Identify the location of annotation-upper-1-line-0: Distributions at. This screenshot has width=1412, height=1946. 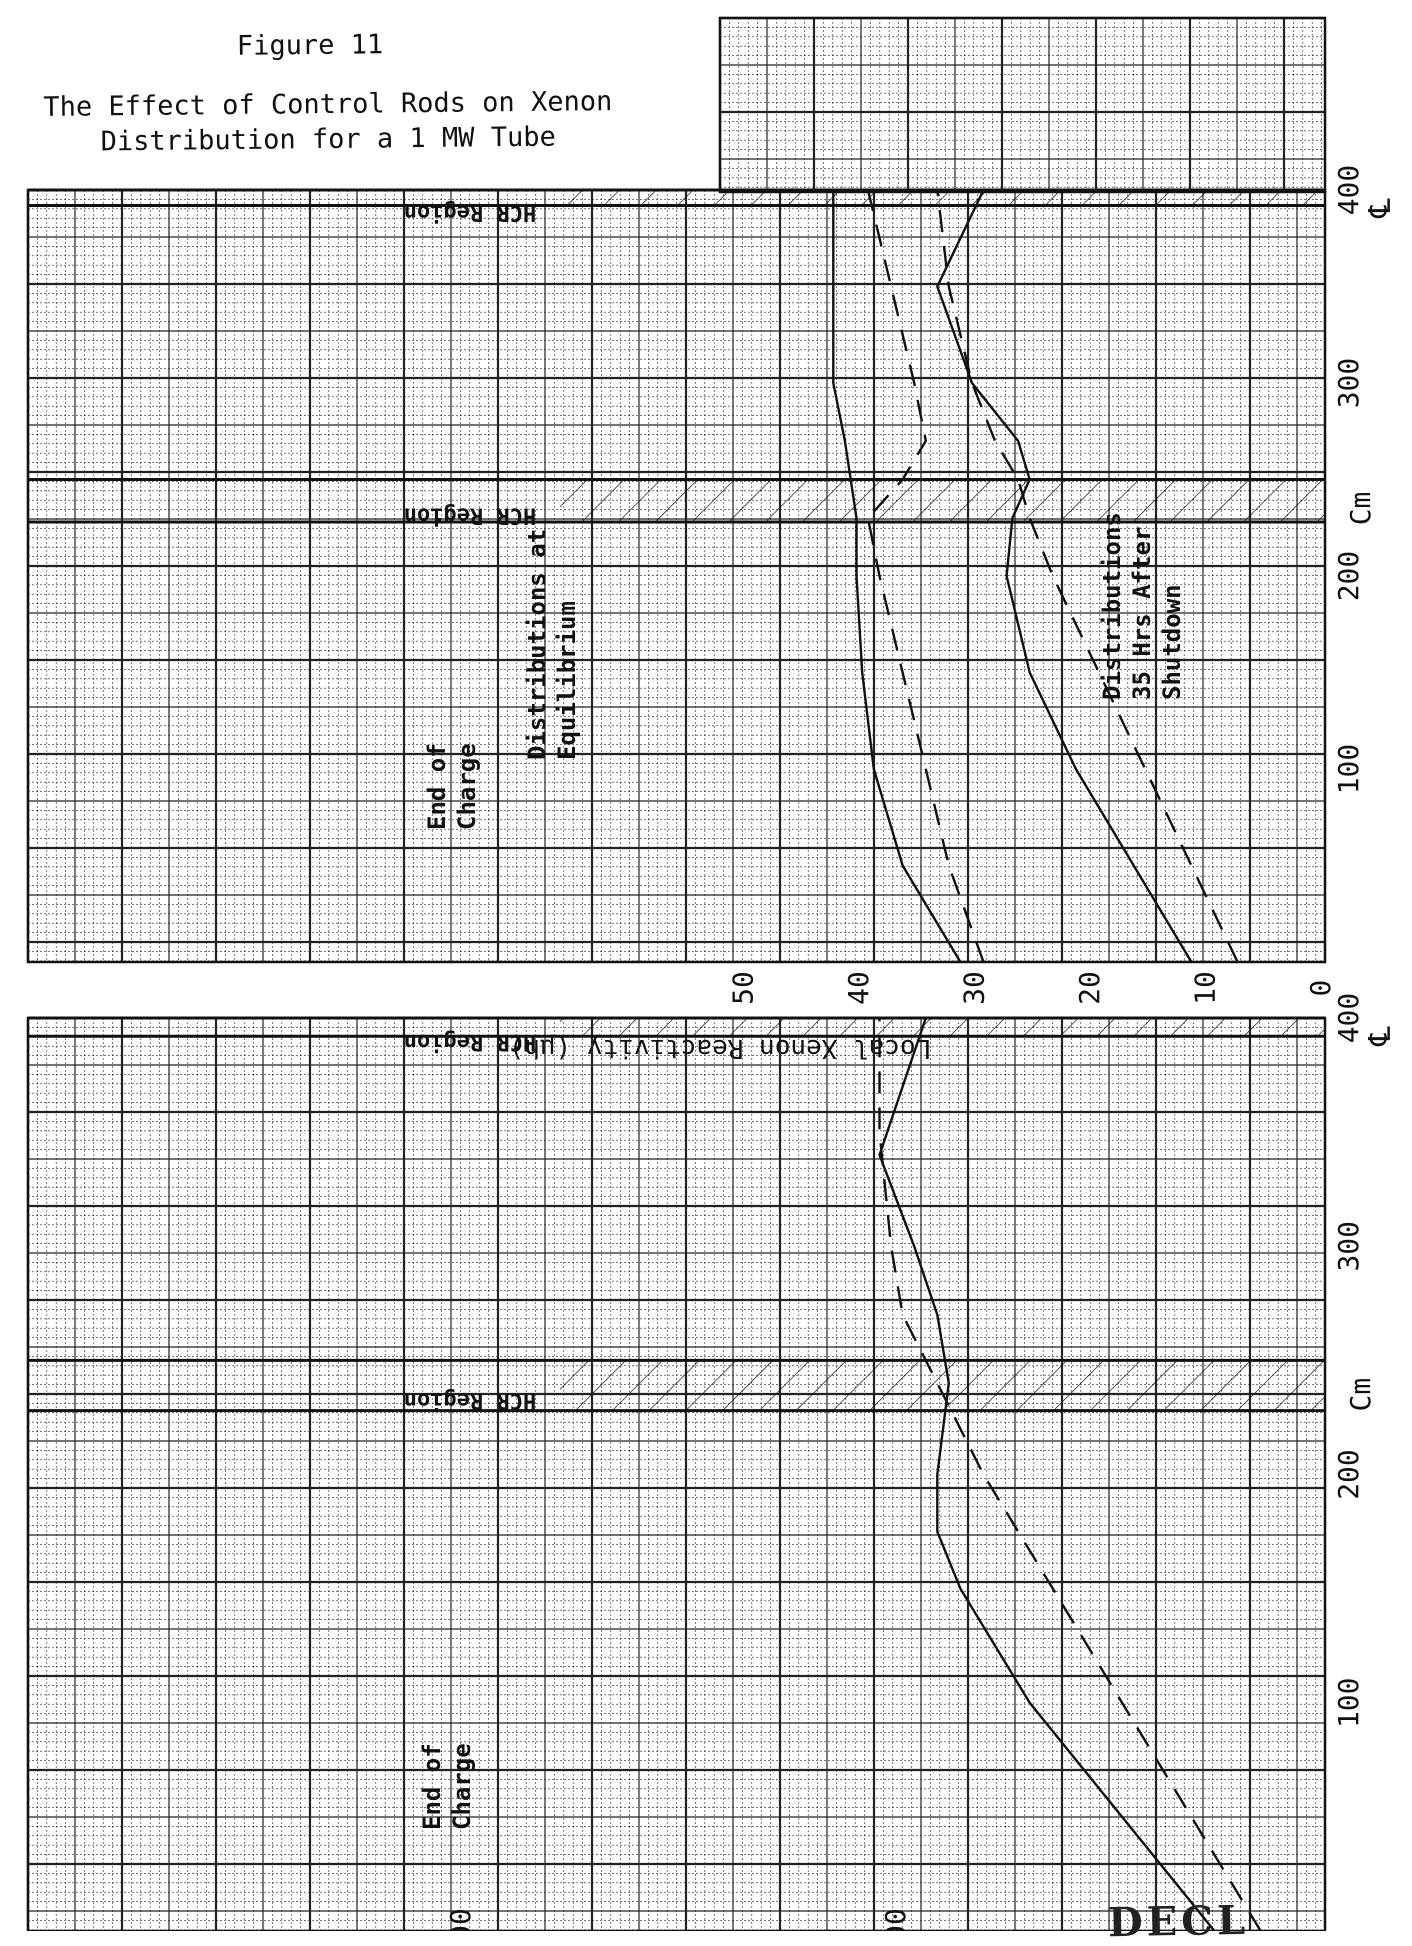
(537, 644).